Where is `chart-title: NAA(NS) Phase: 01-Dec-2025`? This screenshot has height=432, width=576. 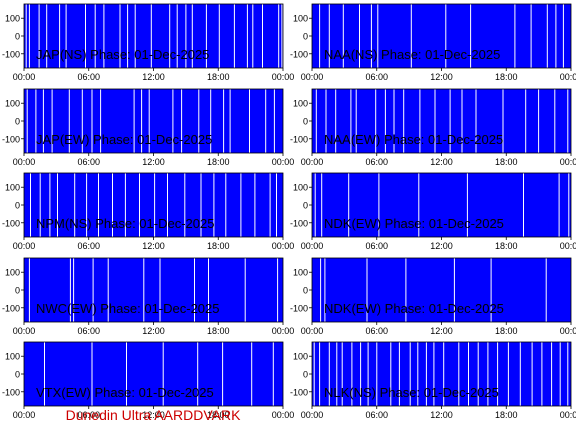
chart-title: NAA(NS) Phase: 01-Dec-2025 is located at coordinates (412, 54).